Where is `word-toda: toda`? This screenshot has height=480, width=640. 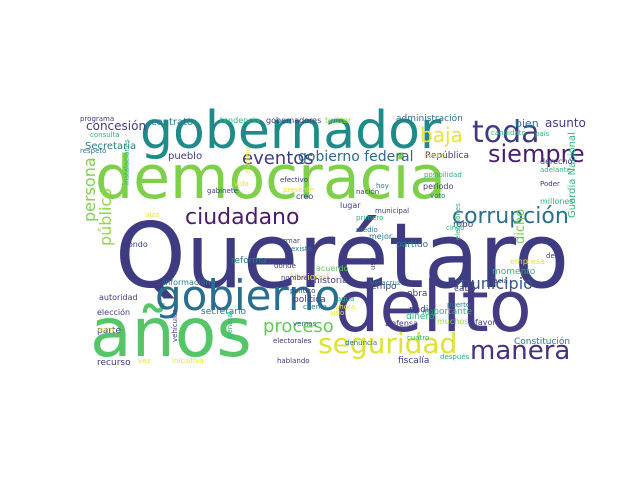 word-toda: toda is located at coordinates (506, 132).